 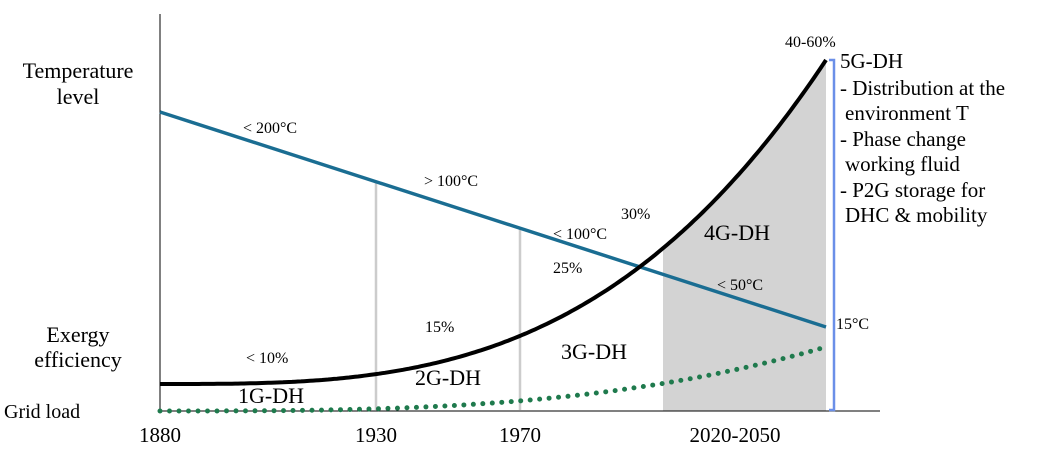 I want to click on grid-load-curve, so click(x=493, y=379).